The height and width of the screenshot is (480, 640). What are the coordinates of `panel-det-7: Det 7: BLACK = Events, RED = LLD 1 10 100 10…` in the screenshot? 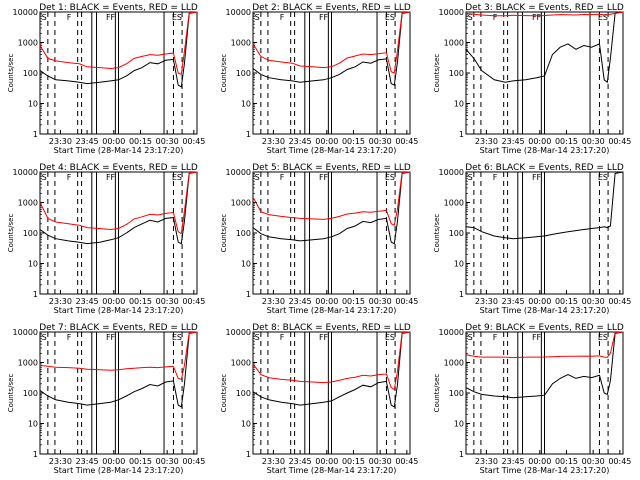 It's located at (106, 399).